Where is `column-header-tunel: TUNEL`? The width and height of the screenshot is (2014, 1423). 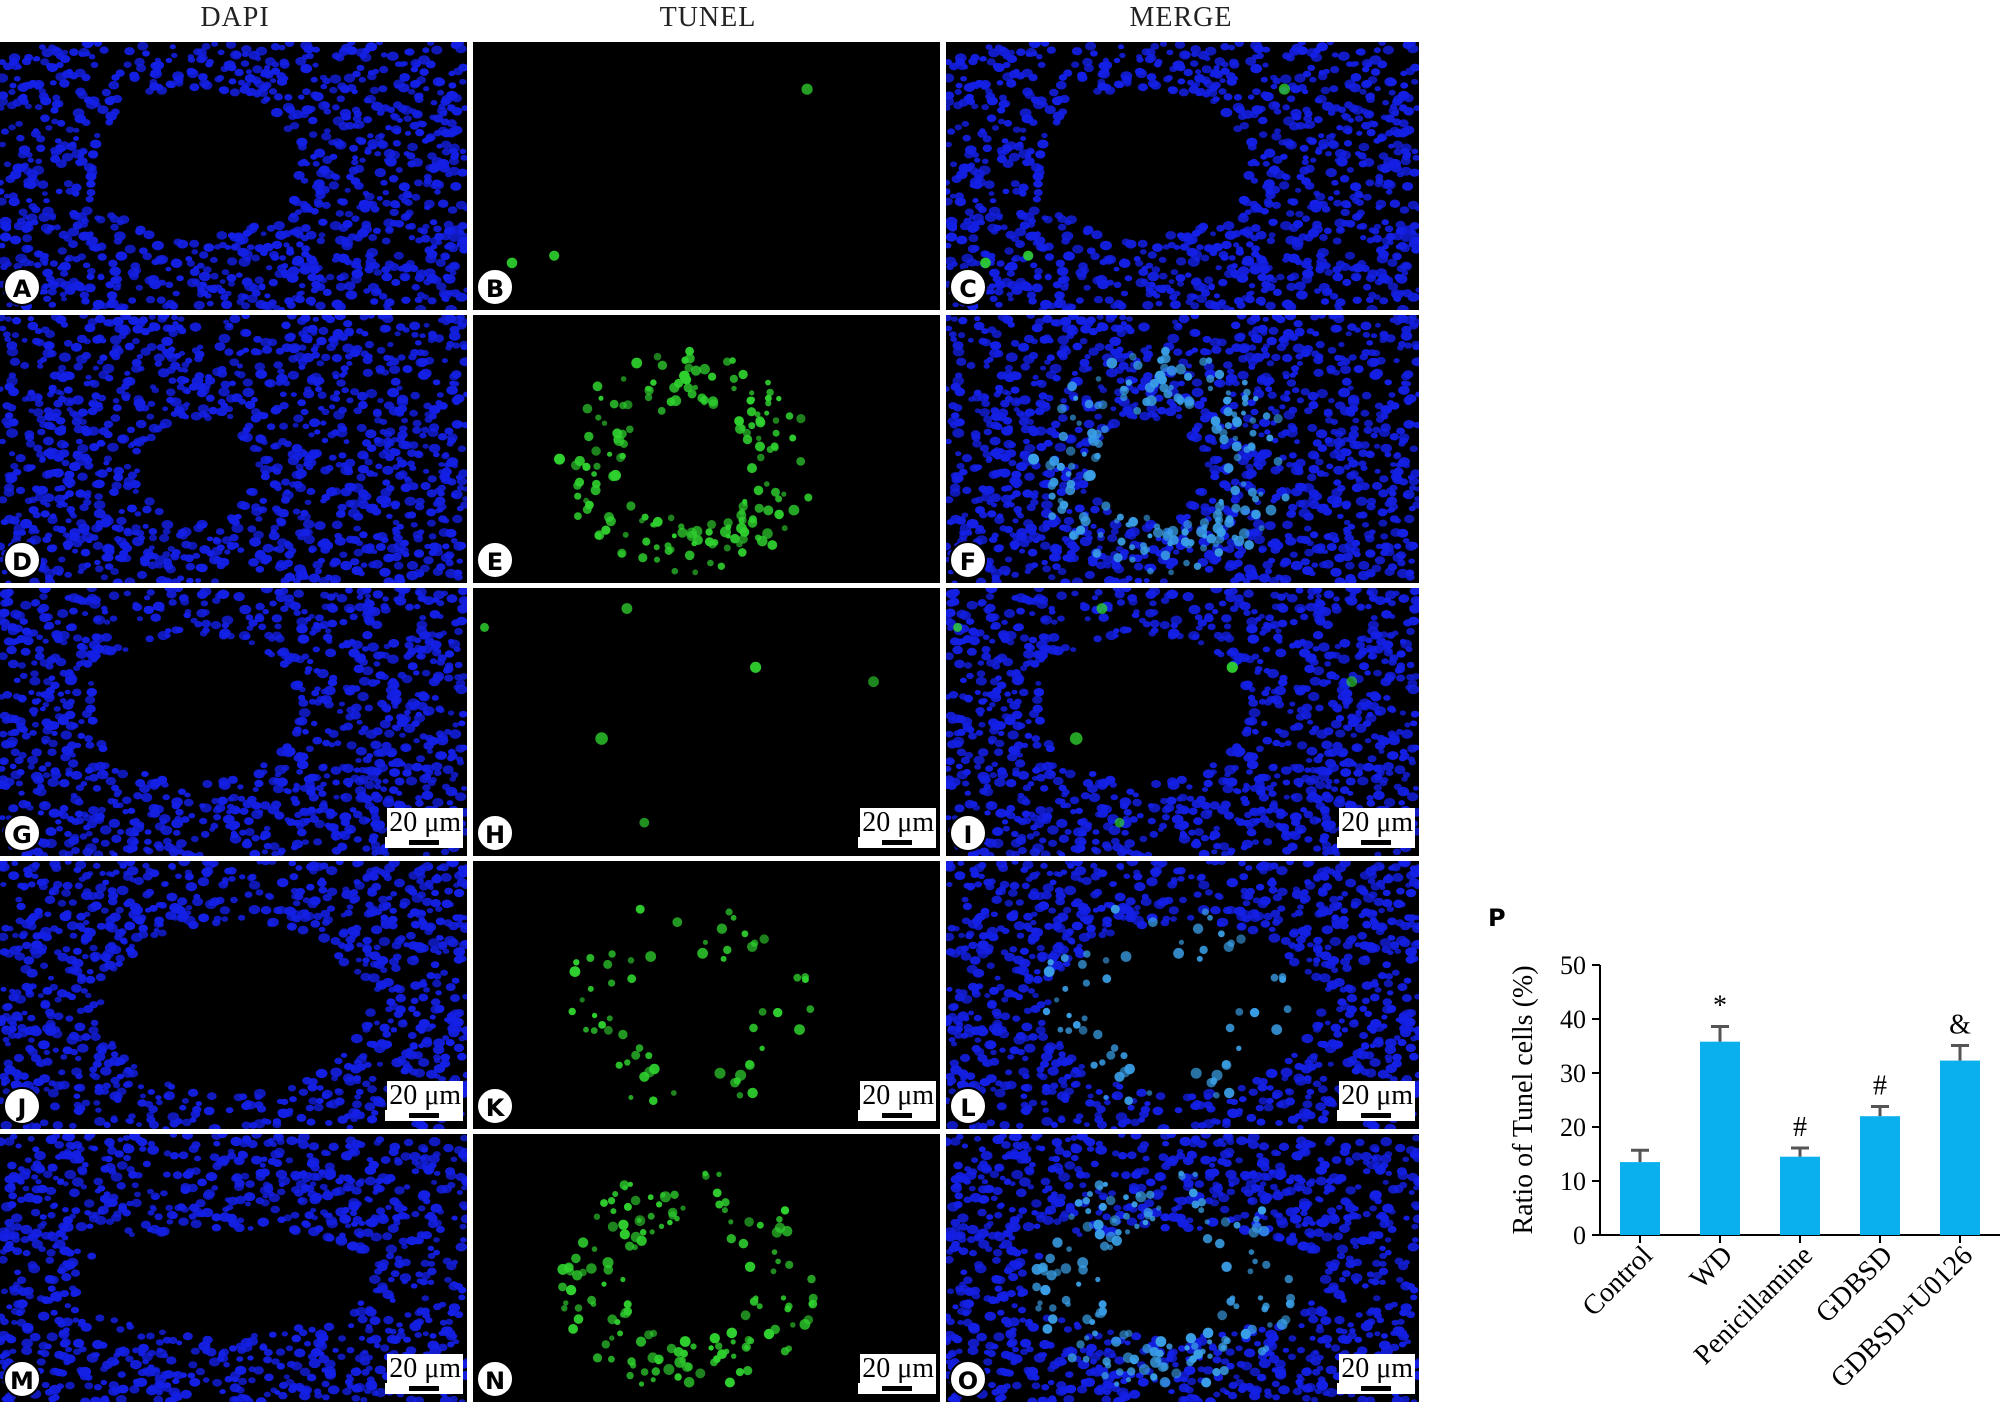
column-header-tunel: TUNEL is located at coordinates (708, 18).